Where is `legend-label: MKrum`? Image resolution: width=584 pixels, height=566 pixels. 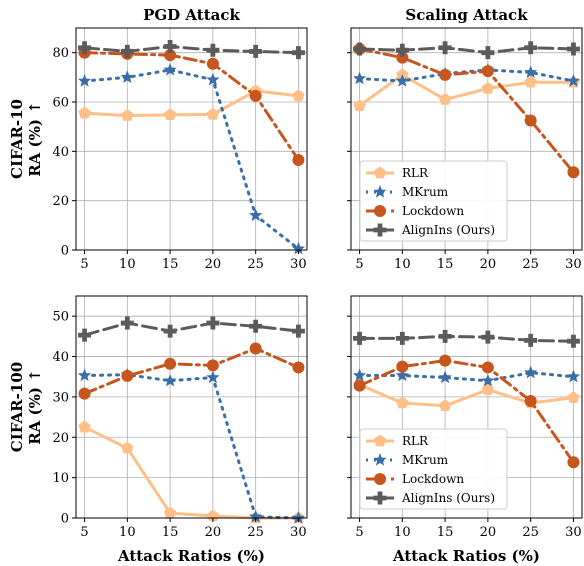 legend-label: MKrum is located at coordinates (425, 460).